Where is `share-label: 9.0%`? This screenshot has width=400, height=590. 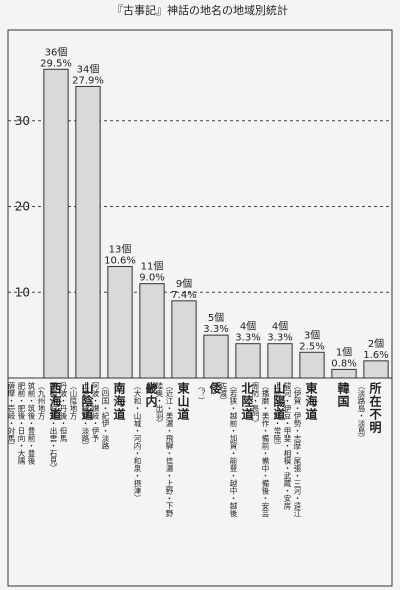
share-label: 9.0% is located at coordinates (151, 278).